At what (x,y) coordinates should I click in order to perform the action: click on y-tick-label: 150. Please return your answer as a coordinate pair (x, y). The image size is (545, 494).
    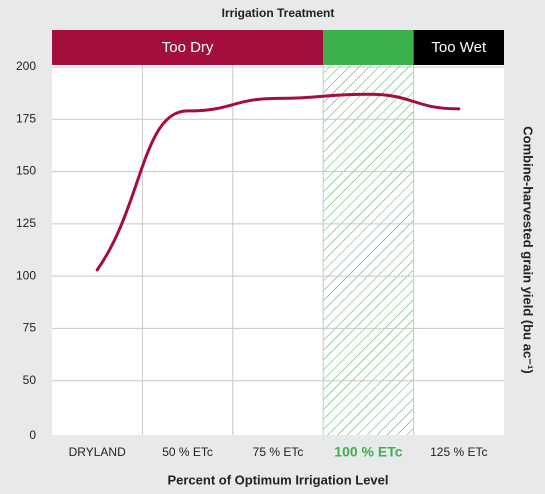
    Looking at the image, I should click on (26, 171).